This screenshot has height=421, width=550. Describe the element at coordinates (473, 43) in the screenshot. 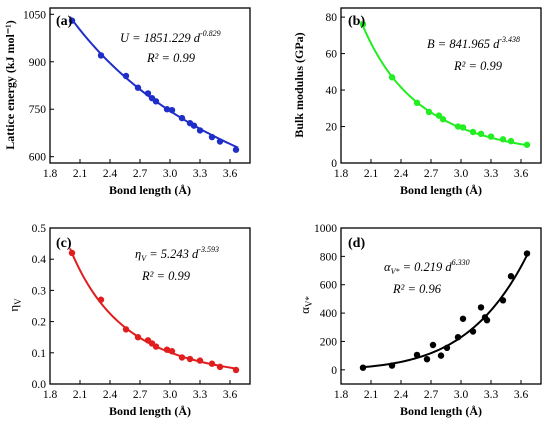

I see `fit-equation: B = 841.965 d-3.438` at that location.